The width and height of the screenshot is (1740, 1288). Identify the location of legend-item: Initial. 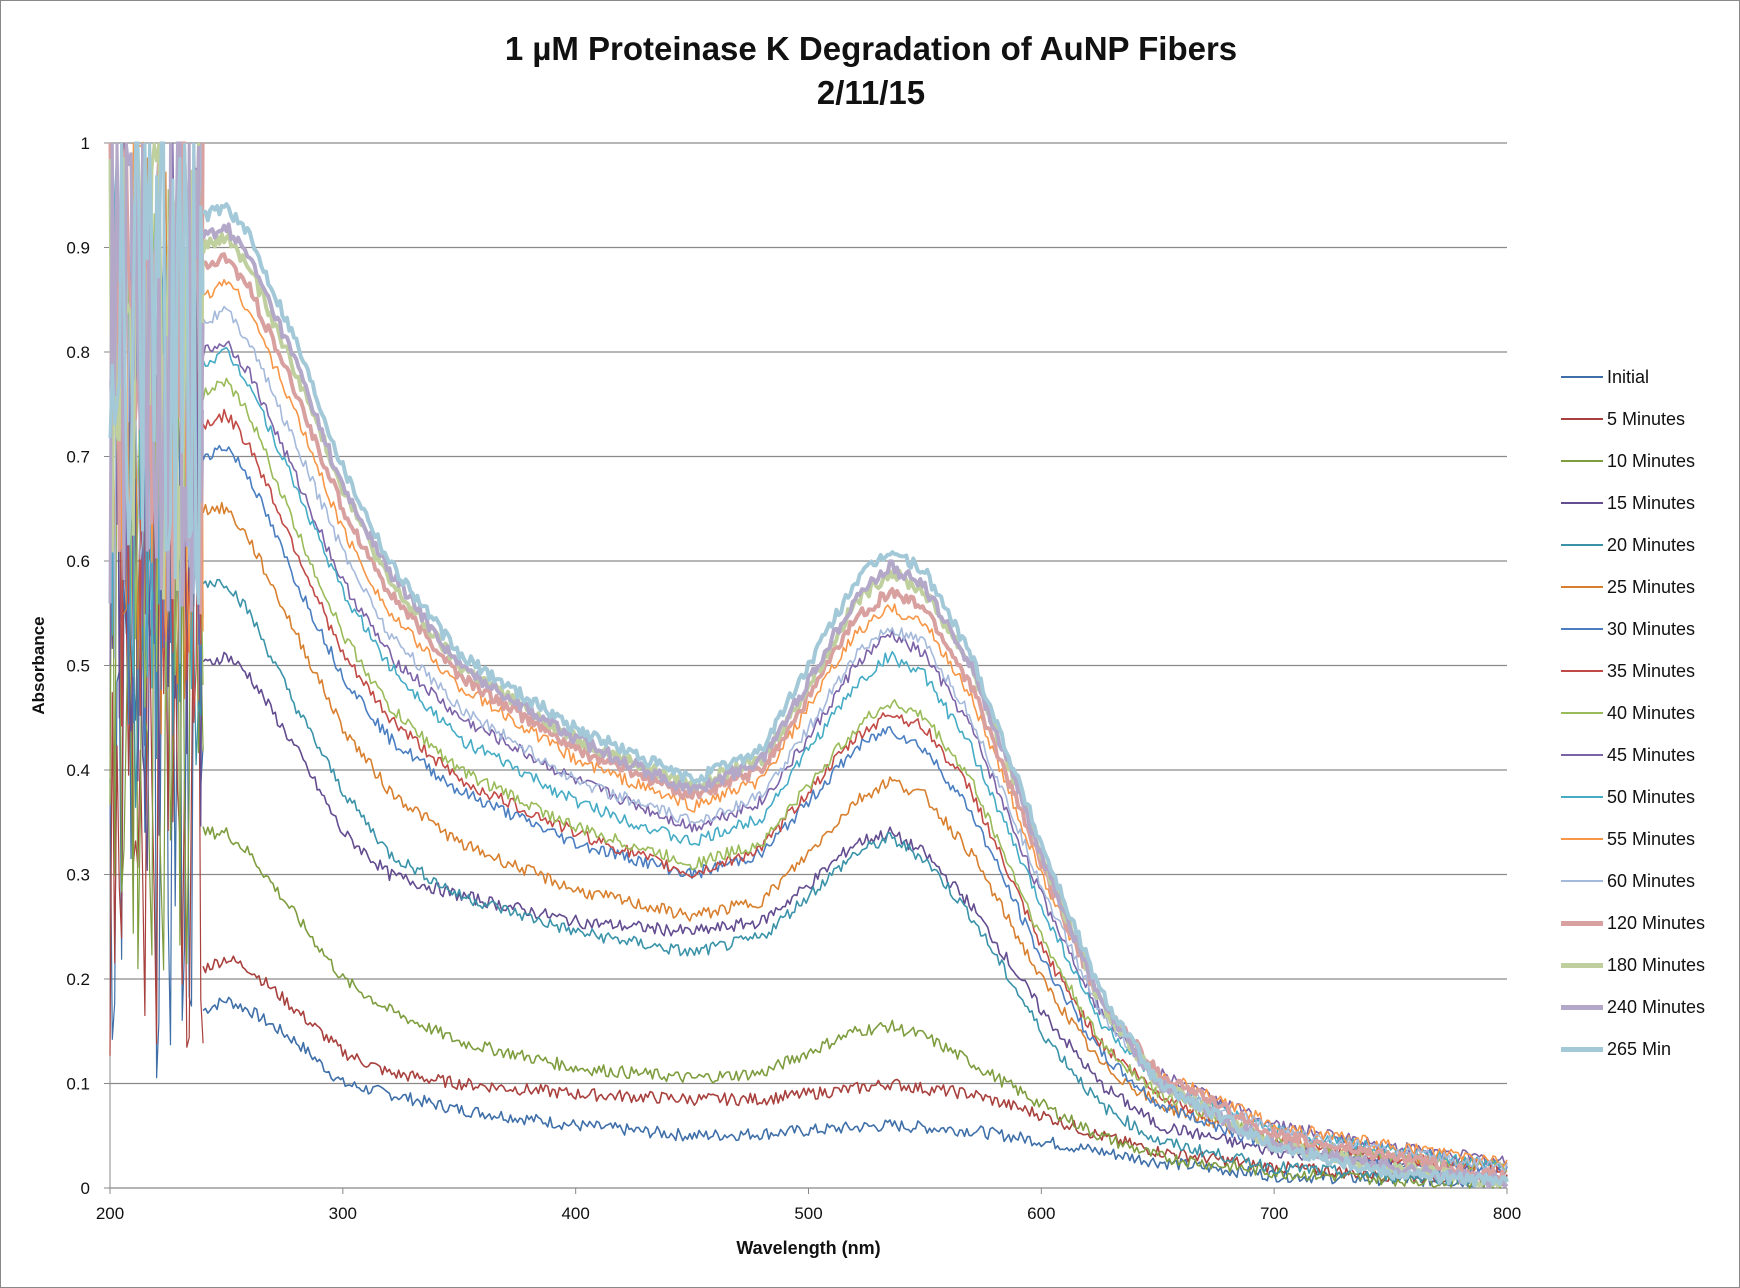
(1633, 377).